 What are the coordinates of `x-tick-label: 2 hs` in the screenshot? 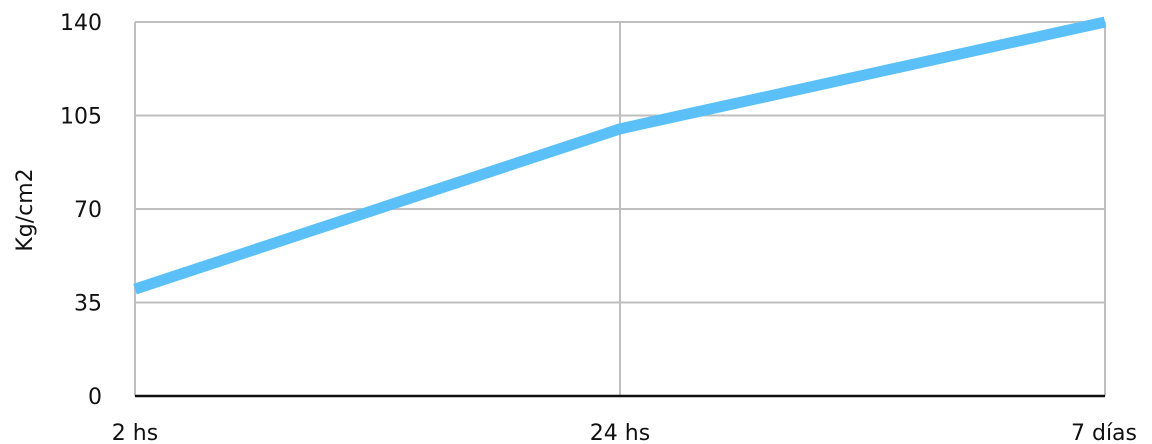 It's located at (135, 432).